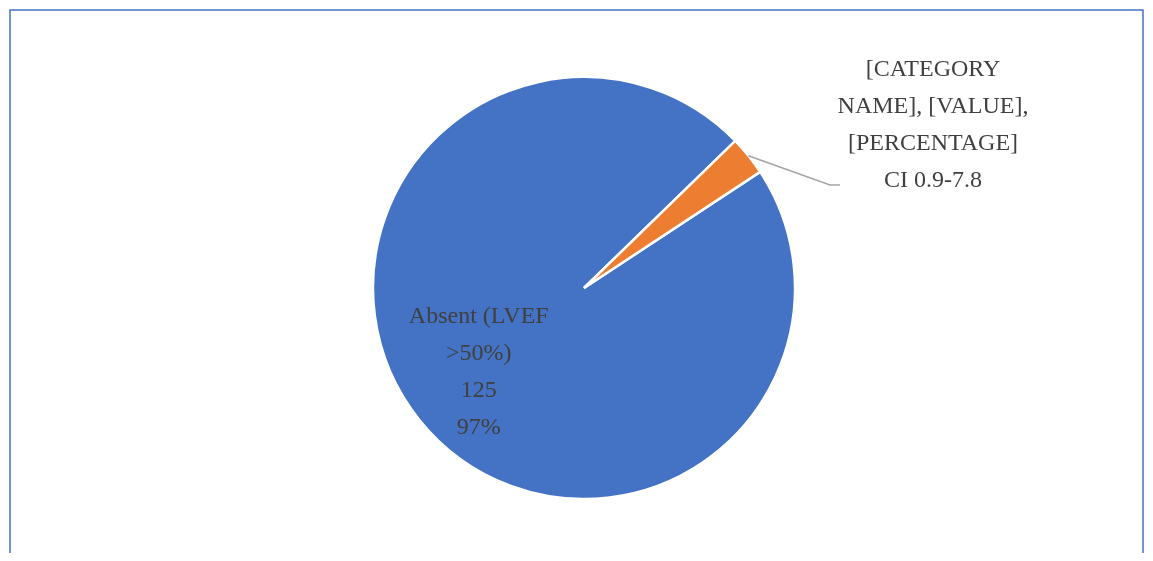  What do you see at coordinates (933, 123) in the screenshot?
I see `slice-label: [CATEGORY NAME], [VALUE], [PERCENTAGE] CI 0.9-7.8` at bounding box center [933, 123].